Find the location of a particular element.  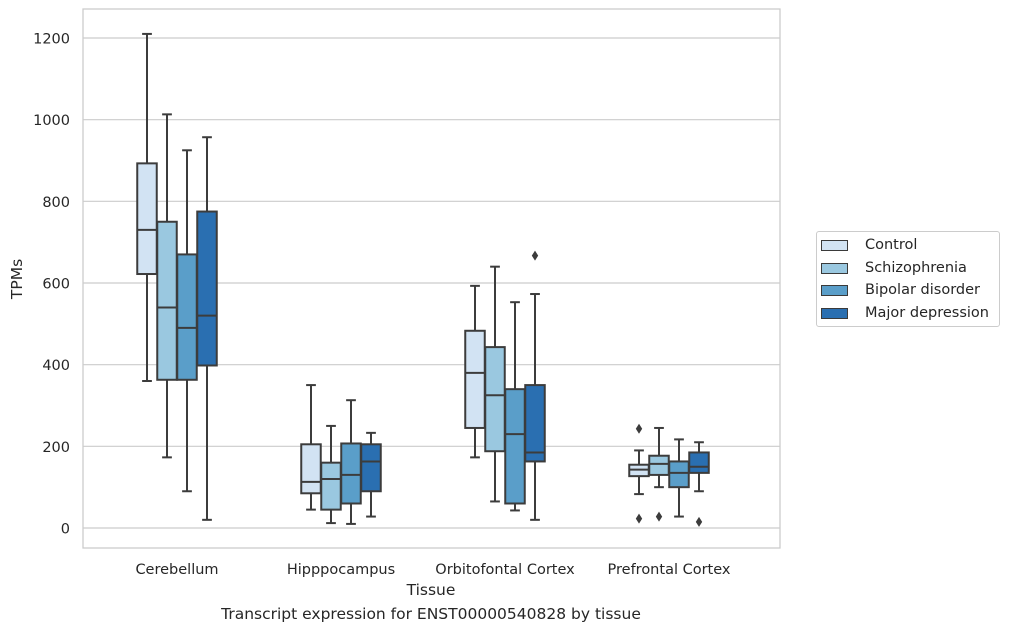

box-cerebellum-major-depression is located at coordinates (207, 328).